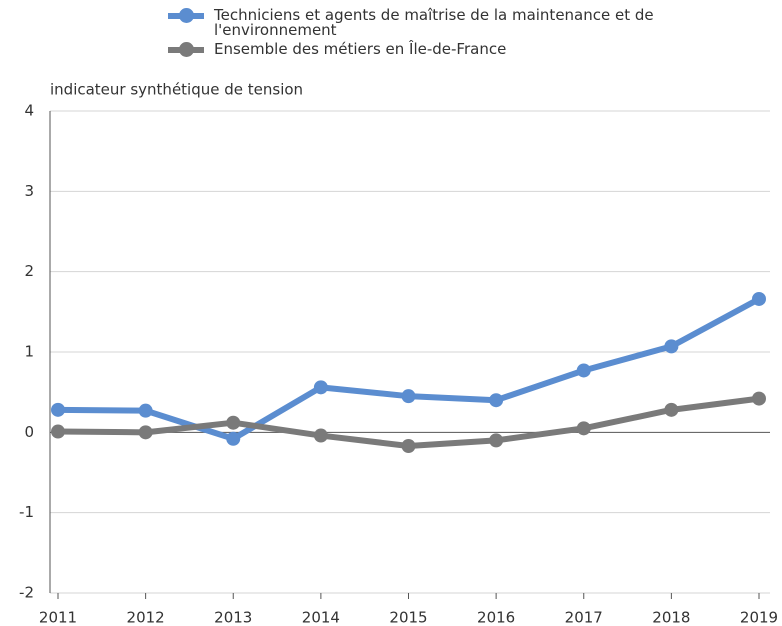  Describe the element at coordinates (29, 191) in the screenshot. I see `y-tick-label: 3` at that location.